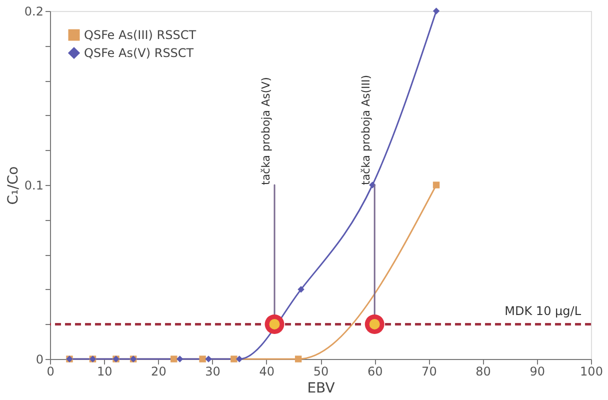 This screenshot has width=608, height=400. I want to click on x-axis-title: EBV, so click(321, 388).